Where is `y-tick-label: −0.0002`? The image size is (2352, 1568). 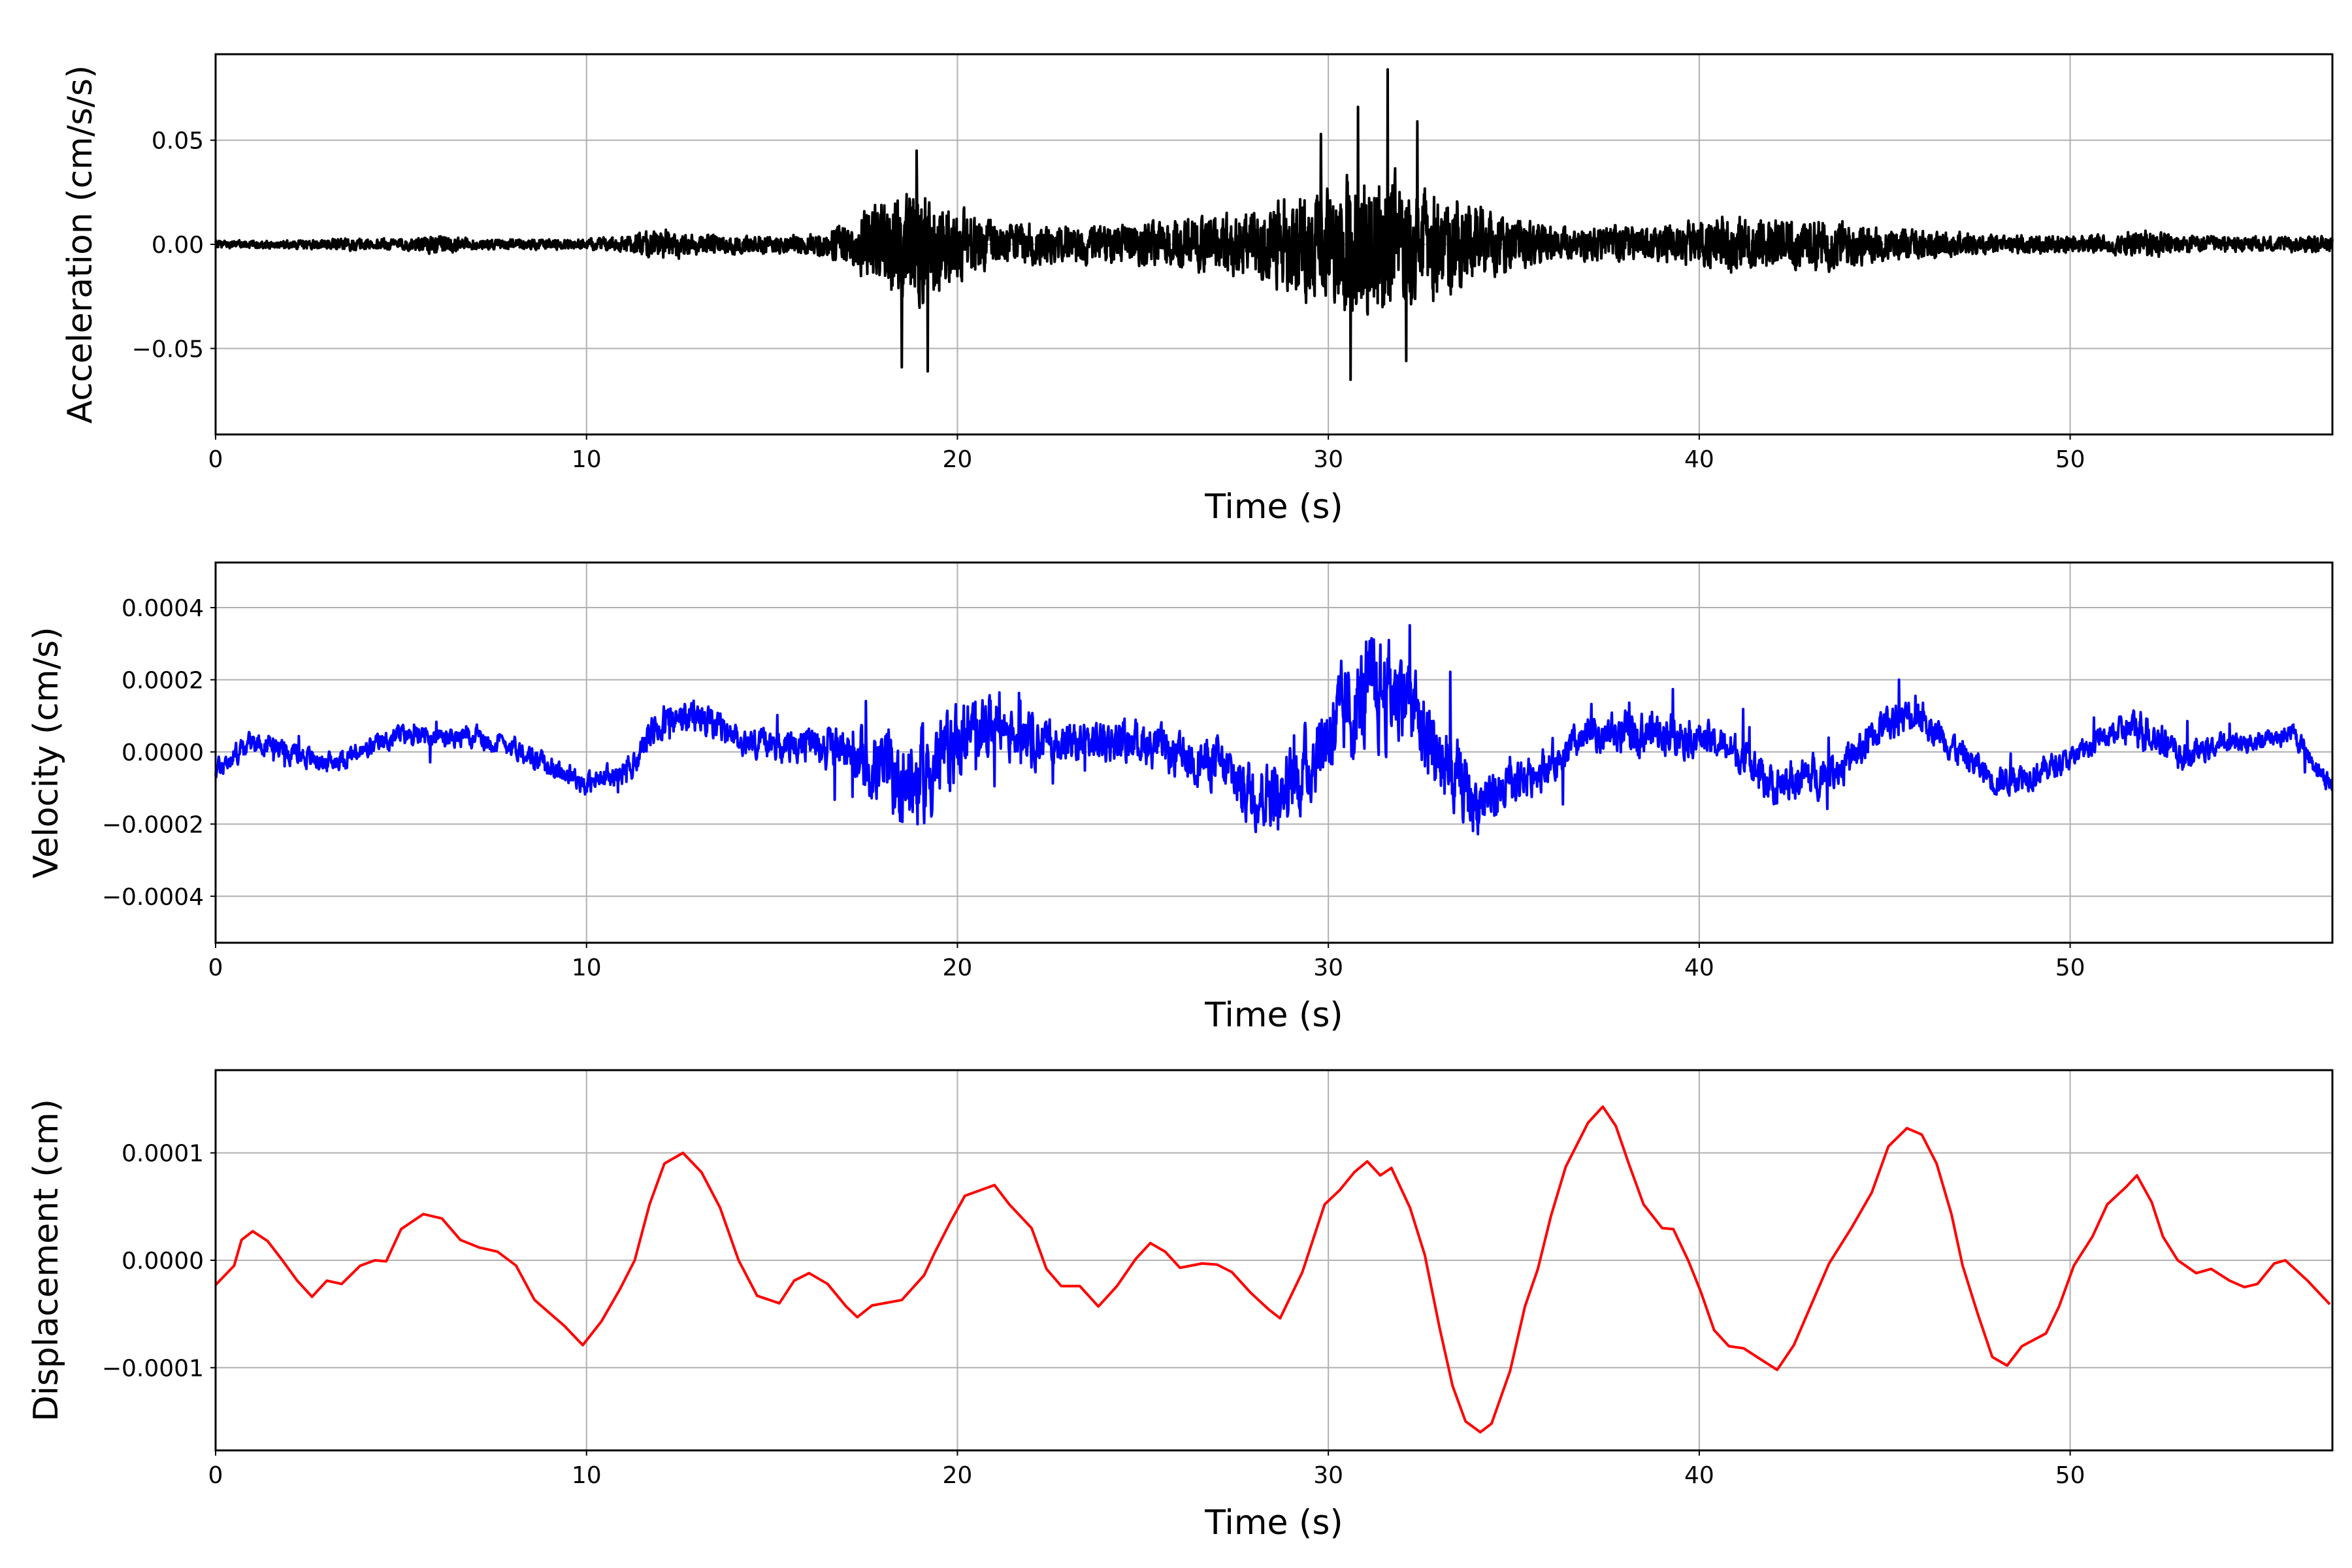
y-tick-label: −0.0002 is located at coordinates (153, 824).